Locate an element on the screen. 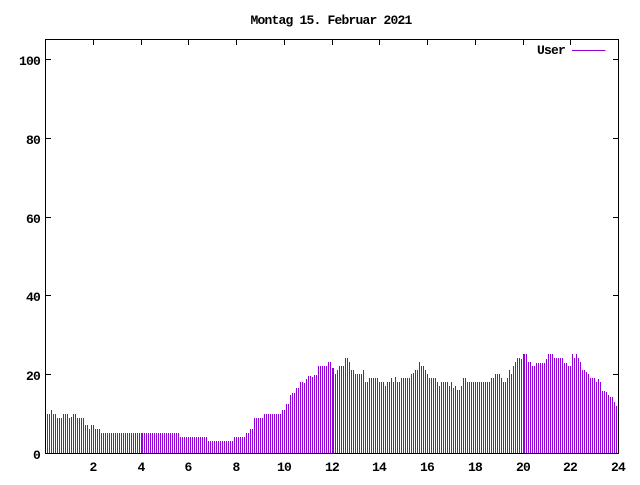  svg-text: 18 is located at coordinates (475, 467).